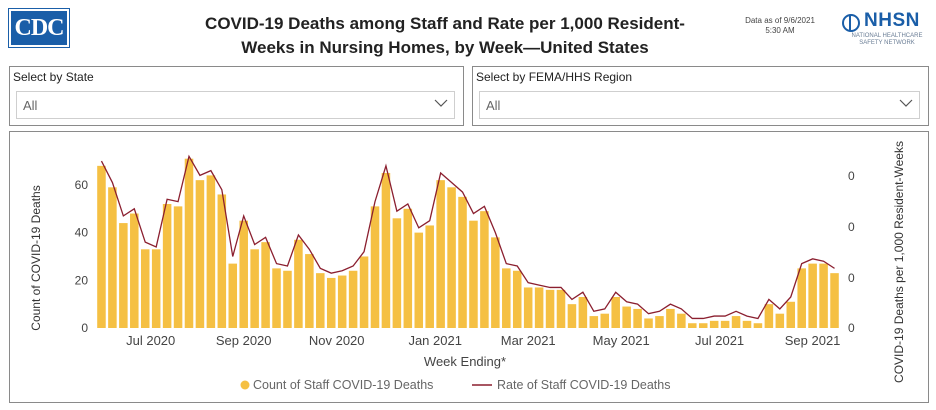  I want to click on state-filter: Select by State All, so click(236, 96).